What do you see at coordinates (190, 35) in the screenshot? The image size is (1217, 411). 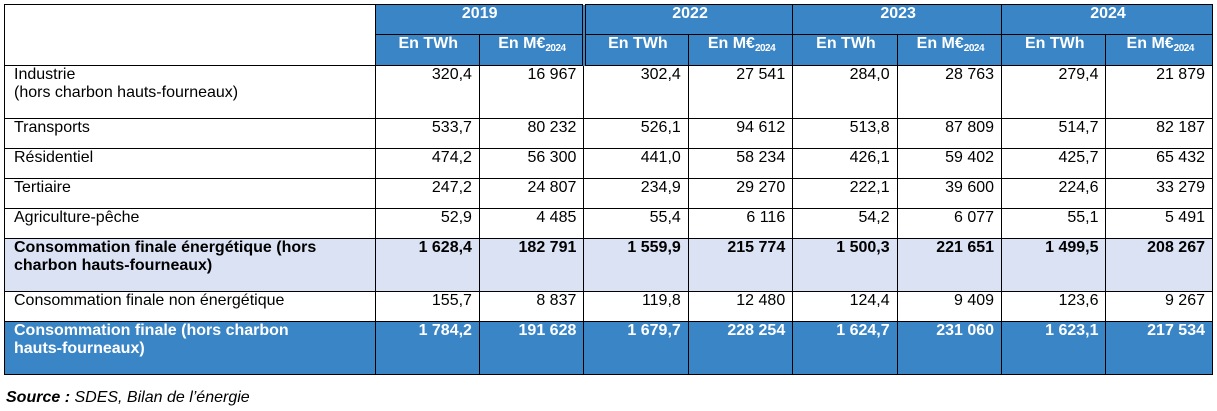 I see `header-corner` at bounding box center [190, 35].